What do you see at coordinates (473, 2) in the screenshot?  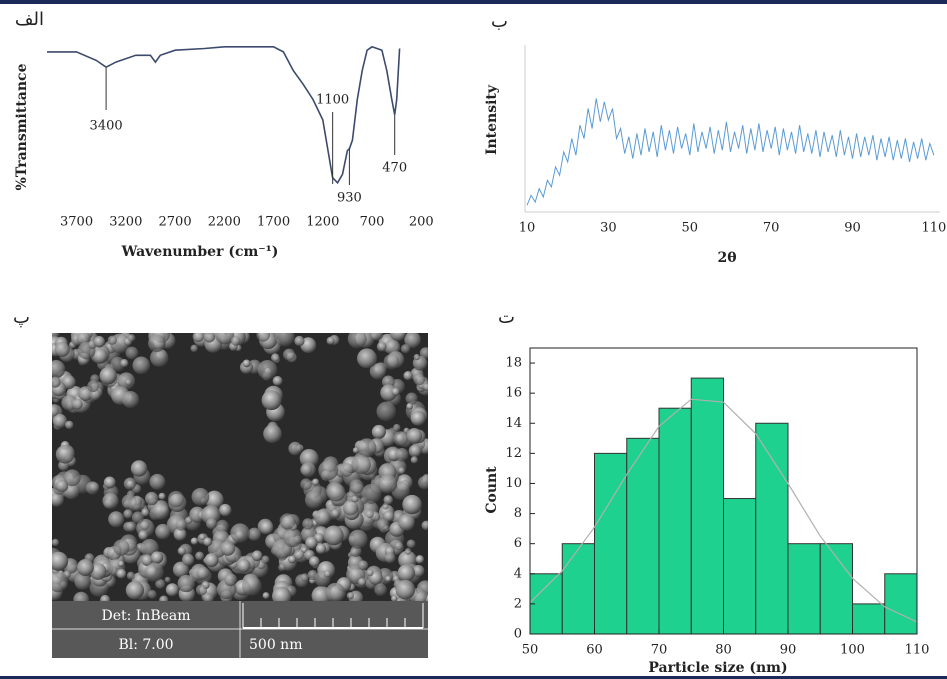 I see `top-bar` at bounding box center [473, 2].